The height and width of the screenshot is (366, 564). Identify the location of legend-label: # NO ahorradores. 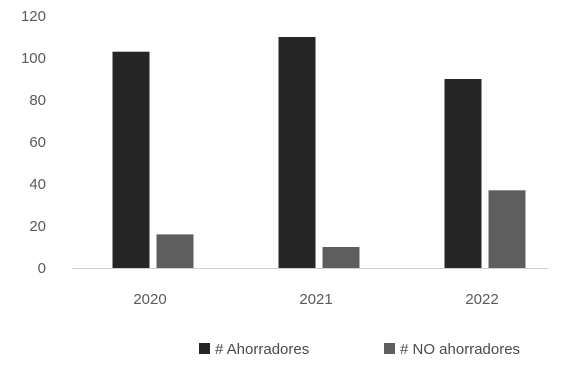
(460, 349).